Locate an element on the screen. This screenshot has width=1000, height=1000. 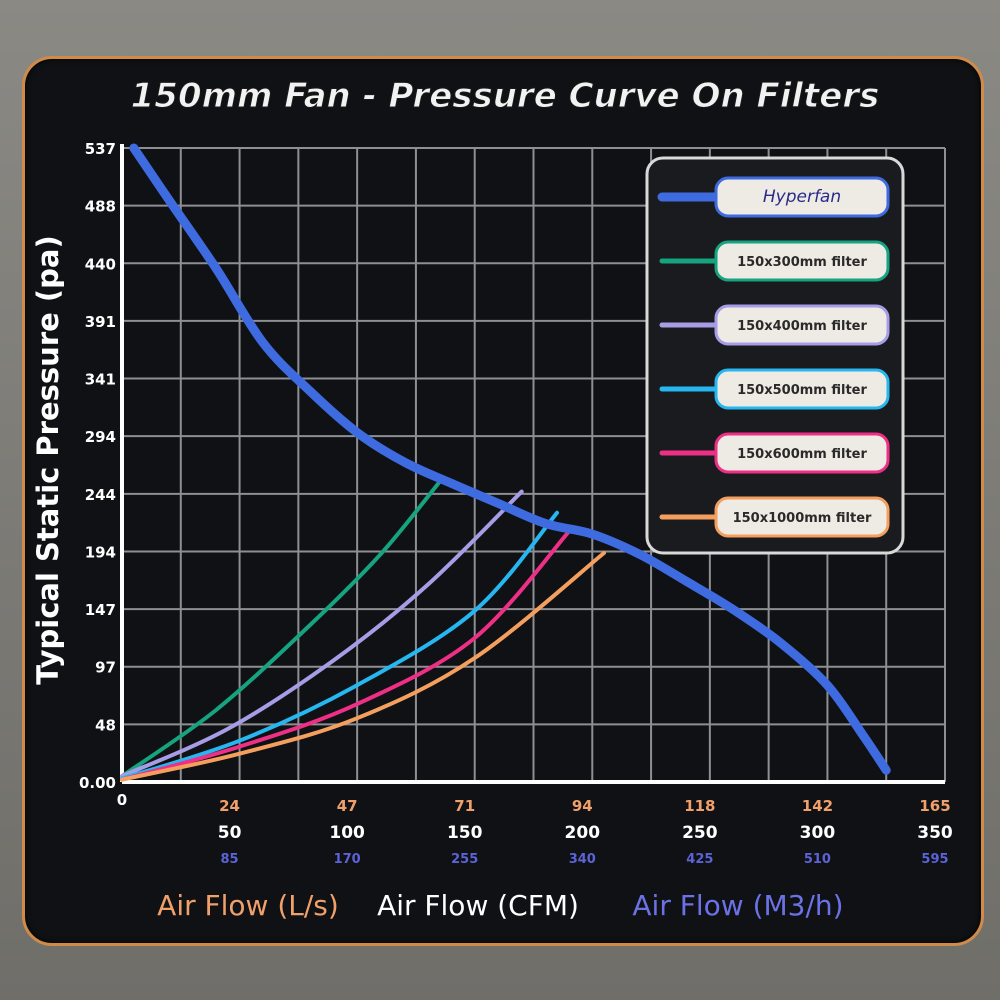
y-tick-label: 194 is located at coordinates (100, 552).